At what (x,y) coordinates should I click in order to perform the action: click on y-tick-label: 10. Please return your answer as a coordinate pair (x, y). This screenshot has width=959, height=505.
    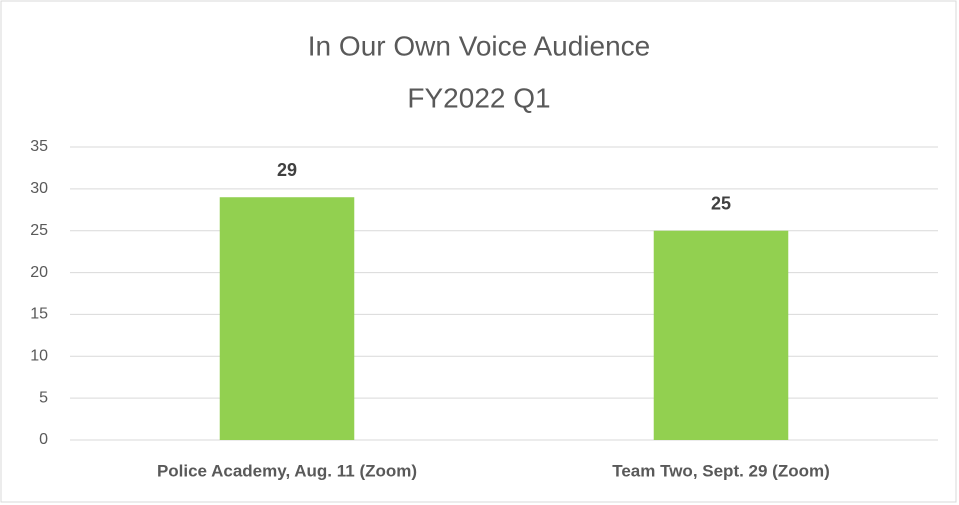
    Looking at the image, I should click on (39, 356).